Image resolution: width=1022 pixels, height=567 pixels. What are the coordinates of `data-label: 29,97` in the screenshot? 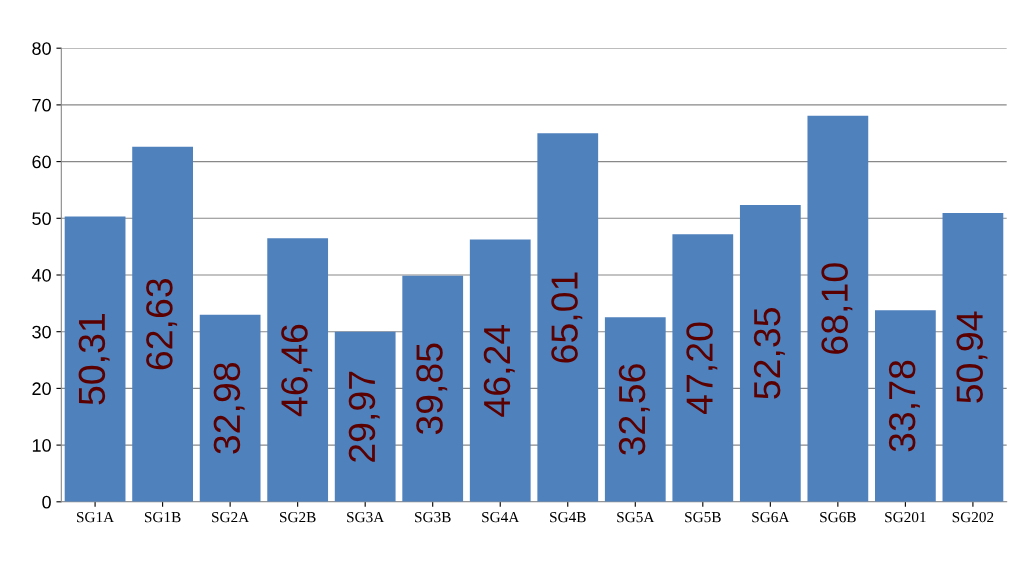 It's located at (364, 416).